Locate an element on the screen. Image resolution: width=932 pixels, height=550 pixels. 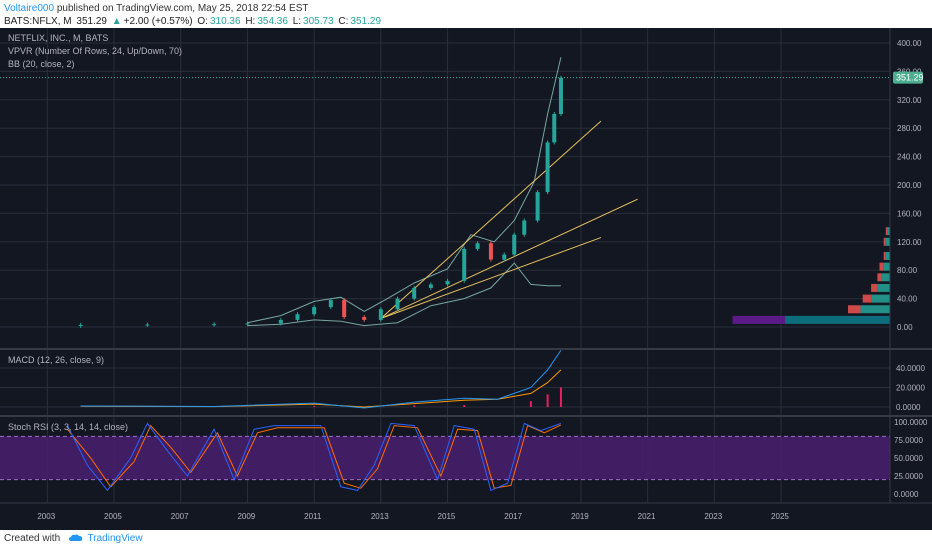
price-tick-label: 240.00 is located at coordinates (909, 157).